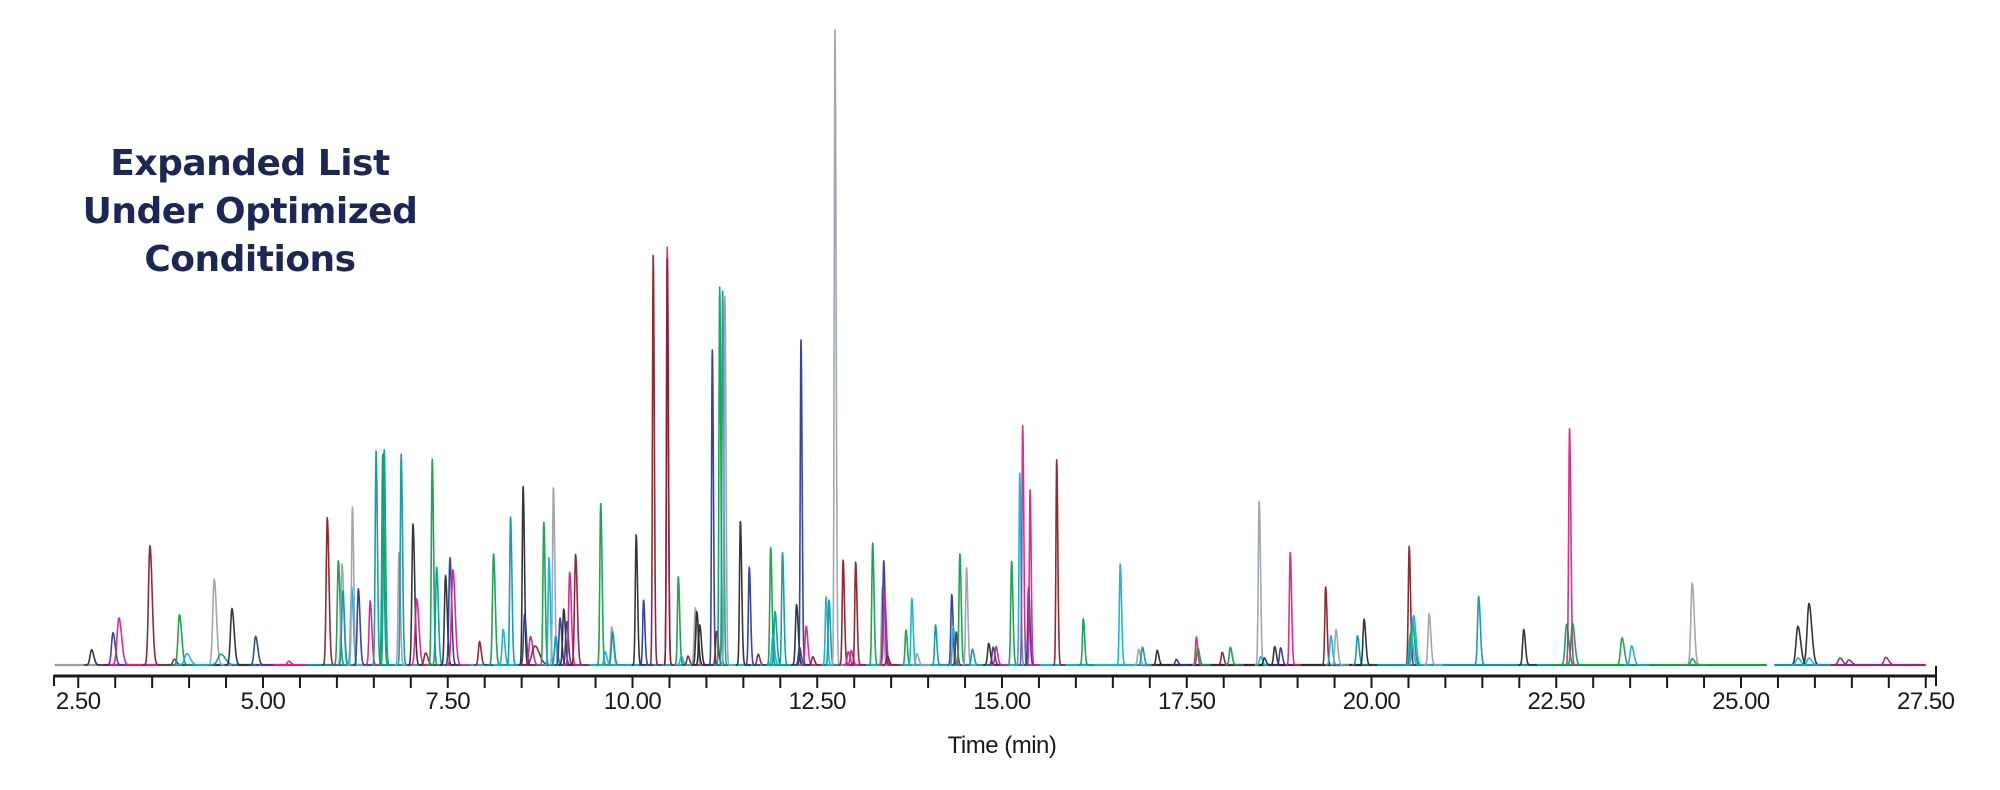 This screenshot has width=2000, height=790. Describe the element at coordinates (1741, 701) in the screenshot. I see `tick-label: 25.00` at that location.